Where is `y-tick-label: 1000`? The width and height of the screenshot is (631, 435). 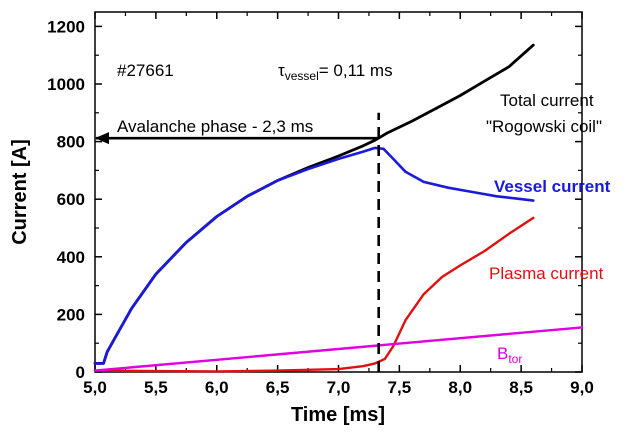
y-tick-label: 1000 is located at coordinates (66, 84).